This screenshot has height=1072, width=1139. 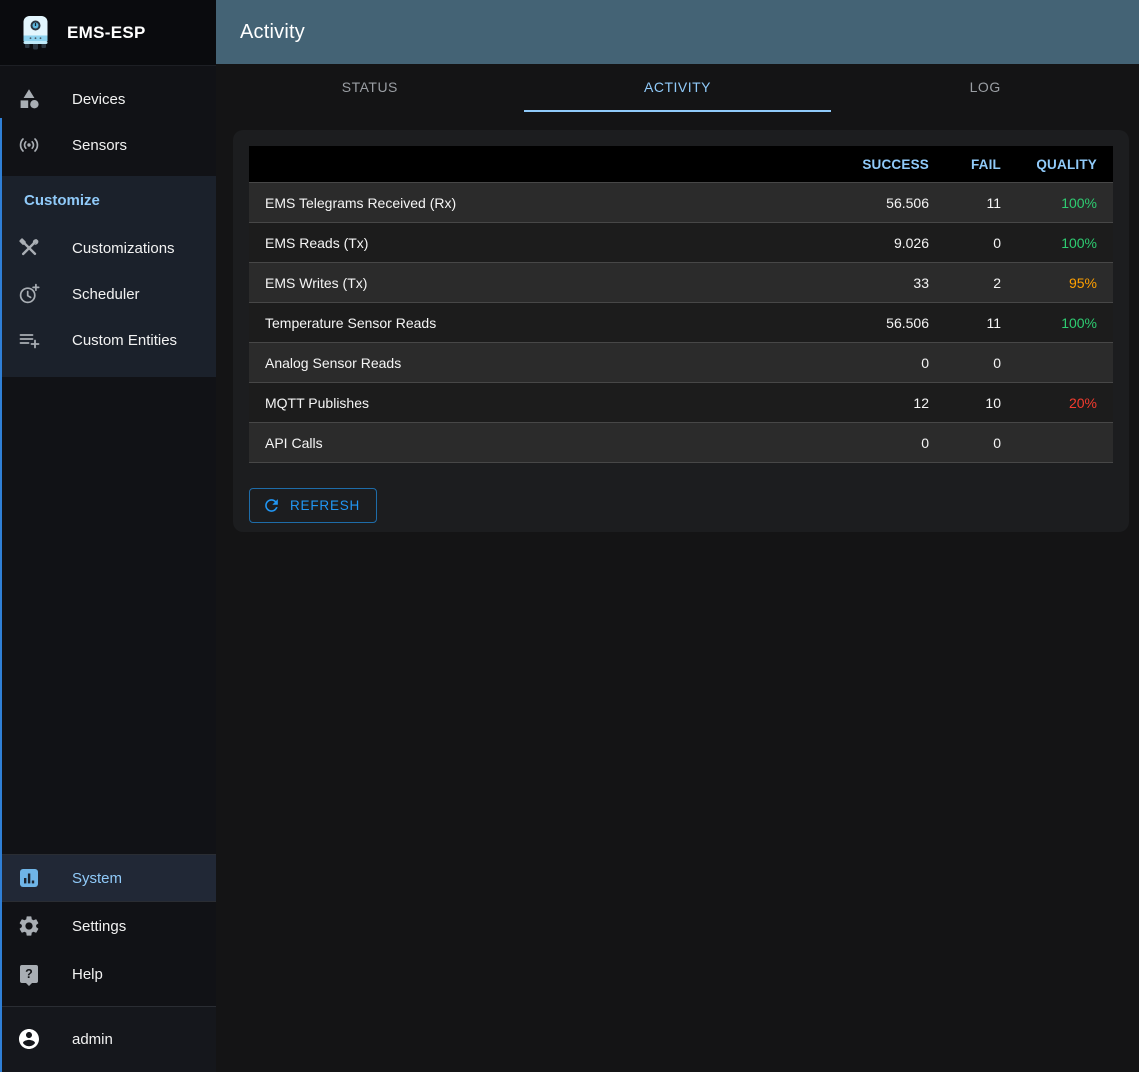 What do you see at coordinates (527, 202) in the screenshot?
I see `row-label-cell: EMS Telegrams Received (Rx)` at bounding box center [527, 202].